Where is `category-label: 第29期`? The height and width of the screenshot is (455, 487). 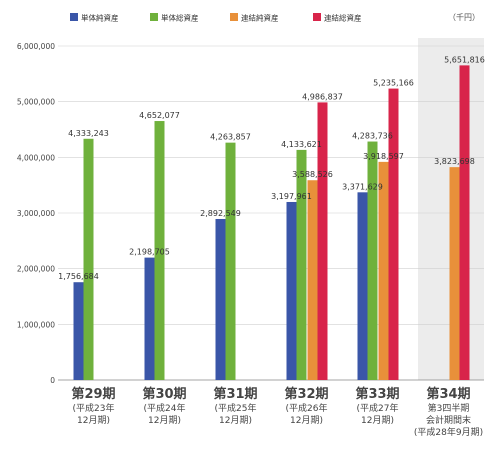
category-label: 第29期 is located at coordinates (93, 394).